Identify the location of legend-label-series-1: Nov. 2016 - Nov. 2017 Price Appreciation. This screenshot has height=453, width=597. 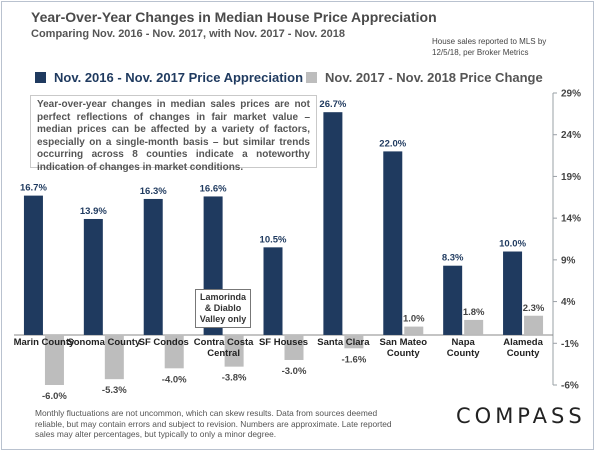
(179, 77).